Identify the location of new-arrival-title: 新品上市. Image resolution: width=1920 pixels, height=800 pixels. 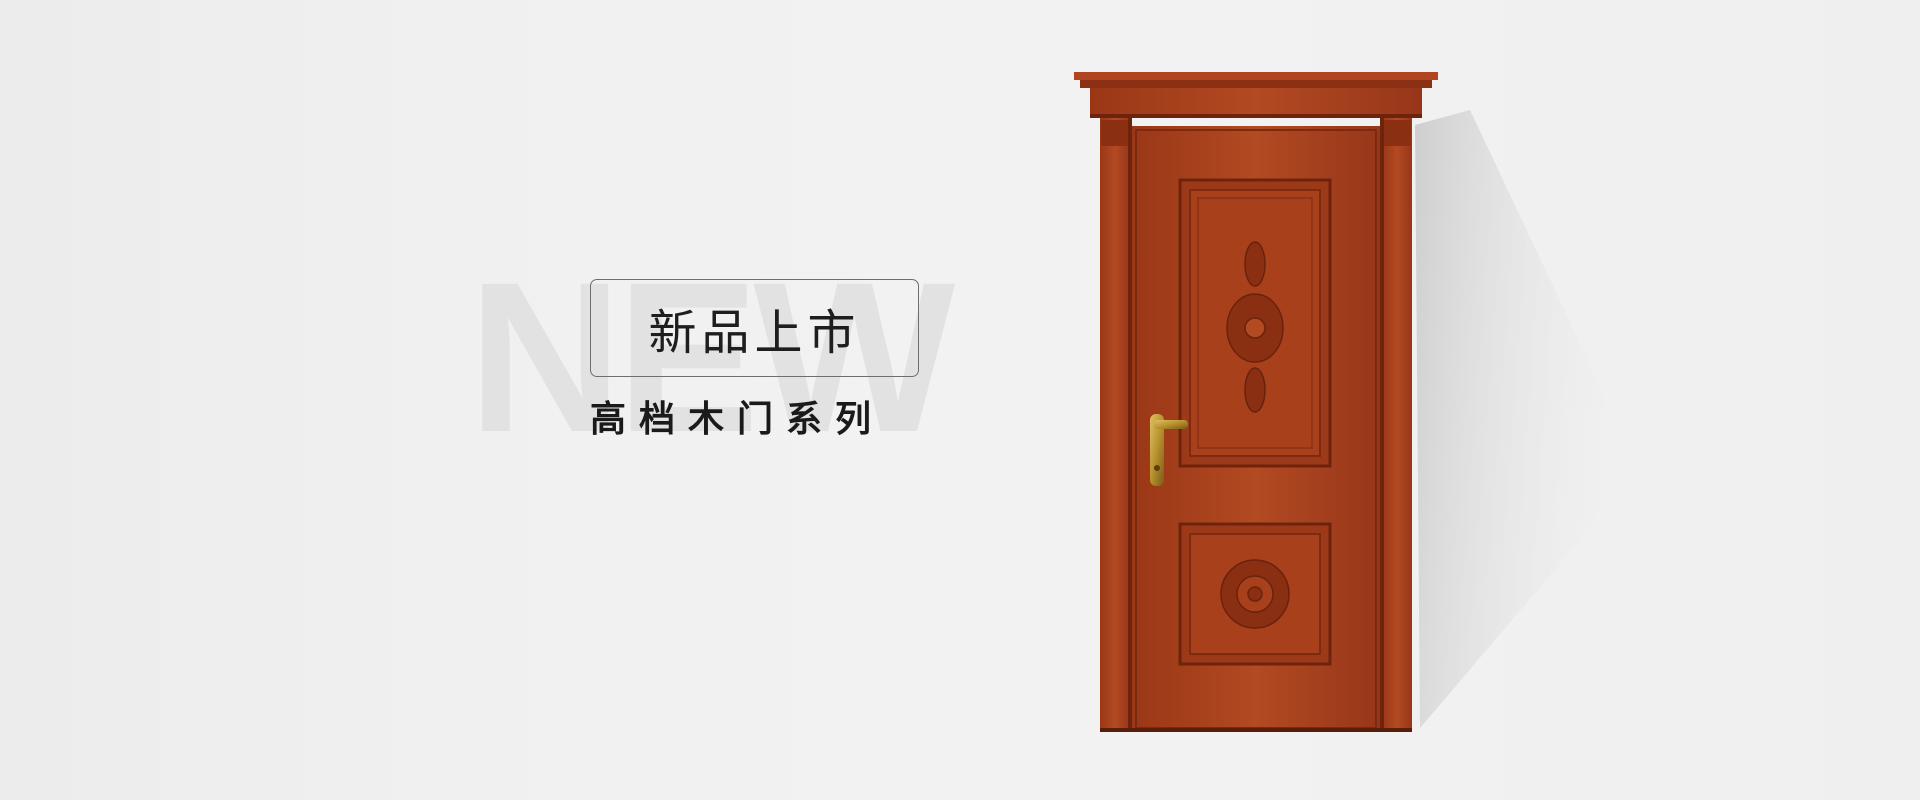
(754, 333).